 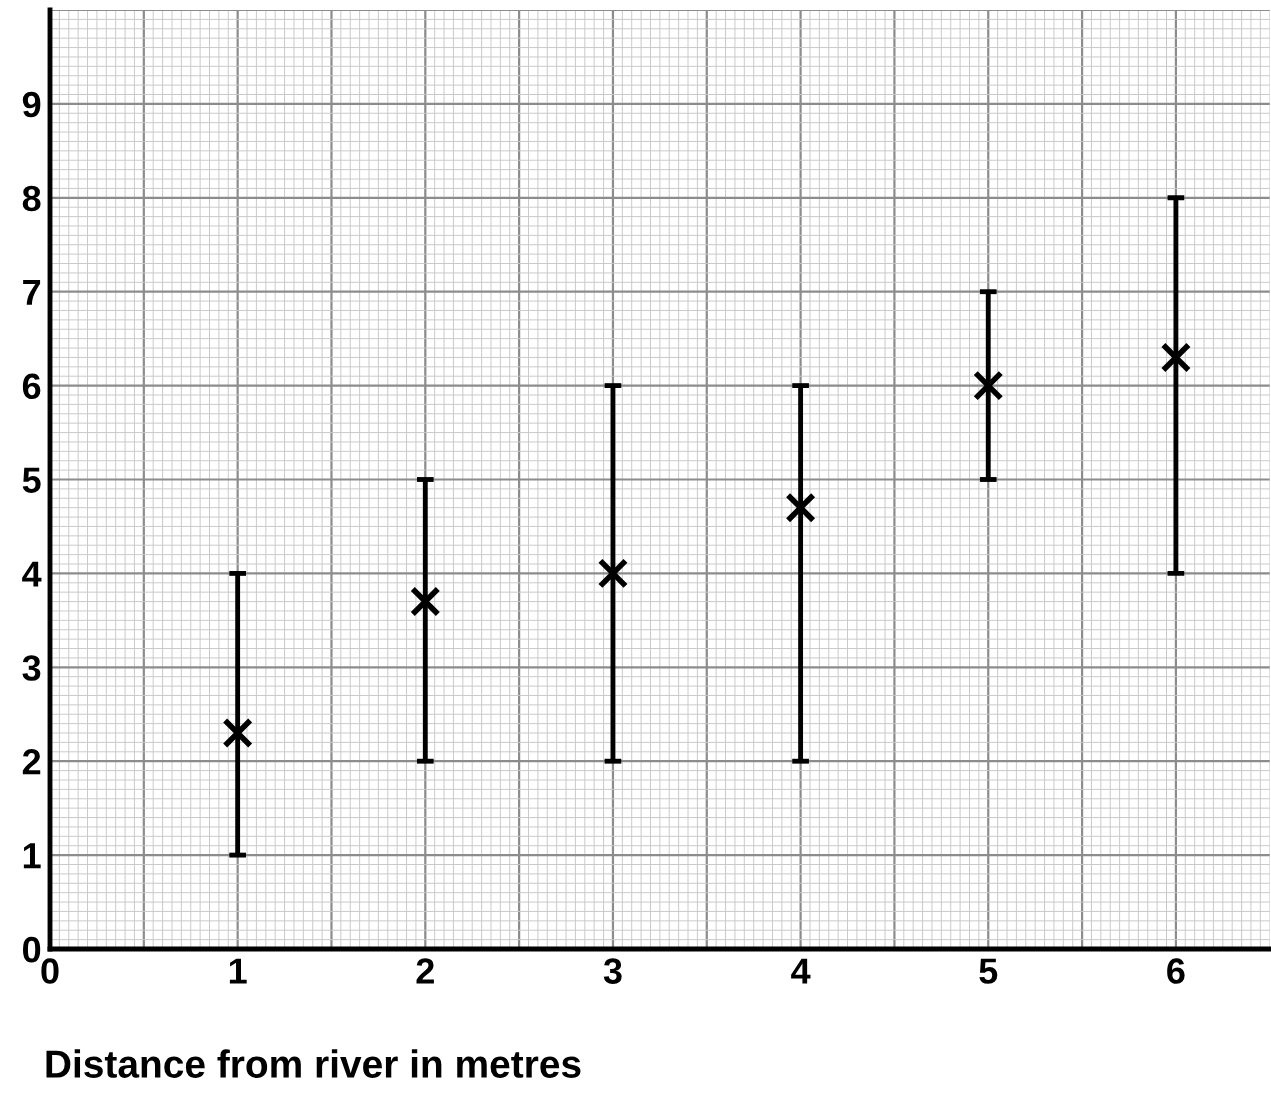 I want to click on x-tick-label: 3, so click(x=612, y=971).